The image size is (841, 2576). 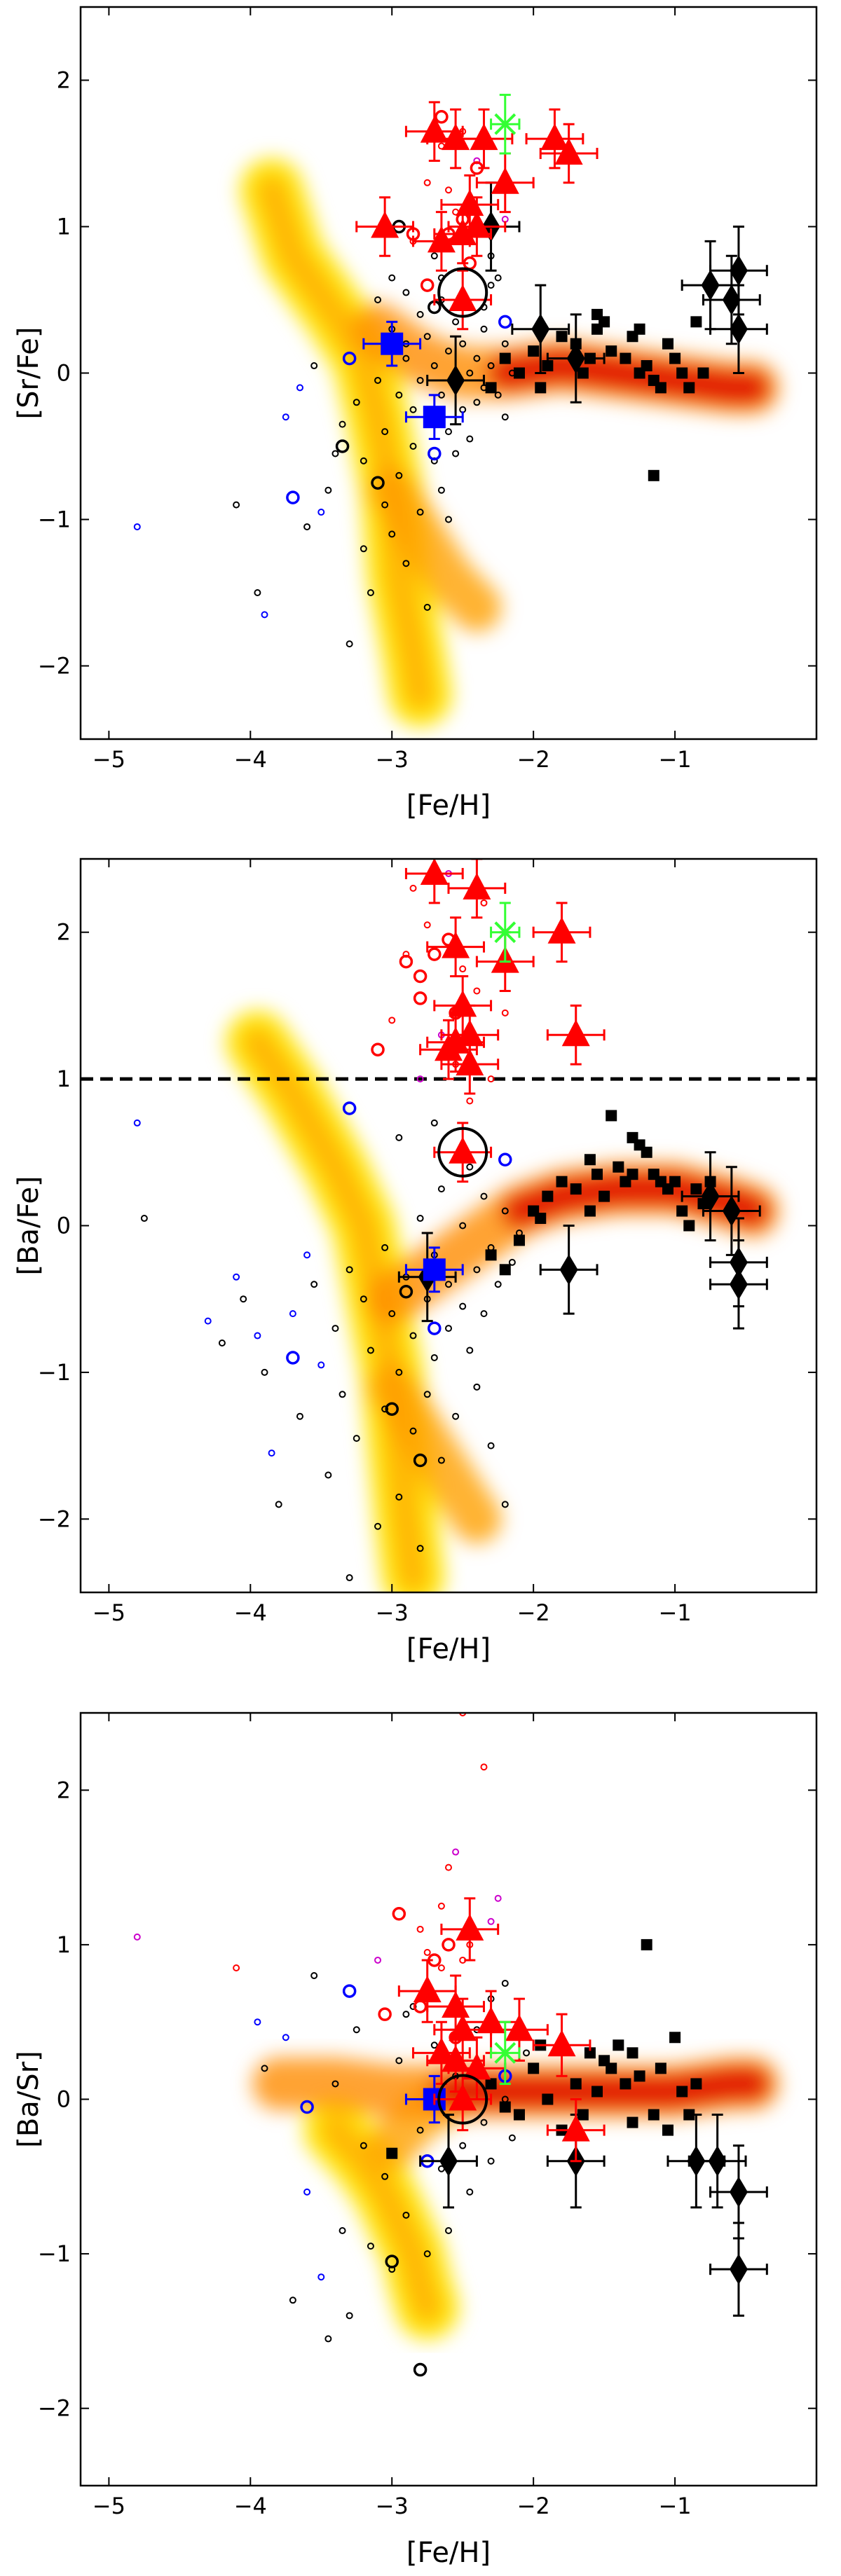 I want to click on x-tick-label: −3, so click(x=392, y=1612).